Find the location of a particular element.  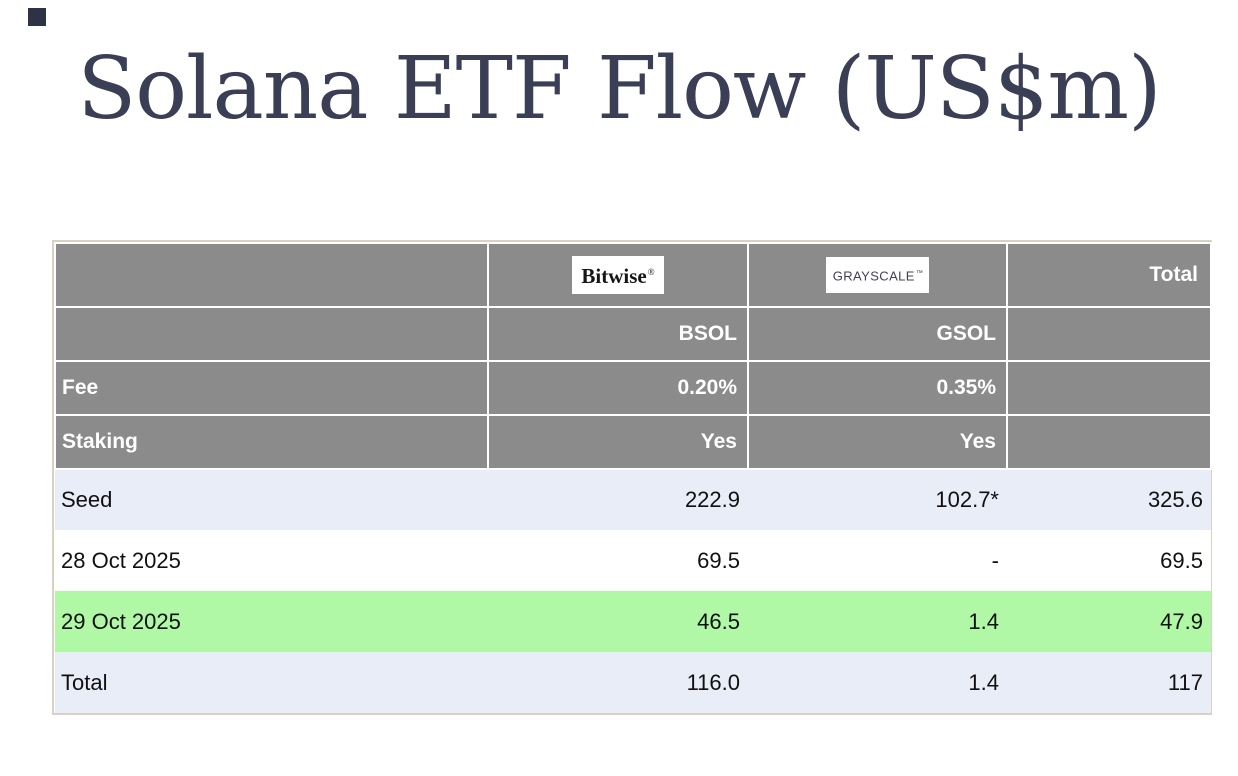

oct29-bsol-value: 46.5 is located at coordinates (618, 621).